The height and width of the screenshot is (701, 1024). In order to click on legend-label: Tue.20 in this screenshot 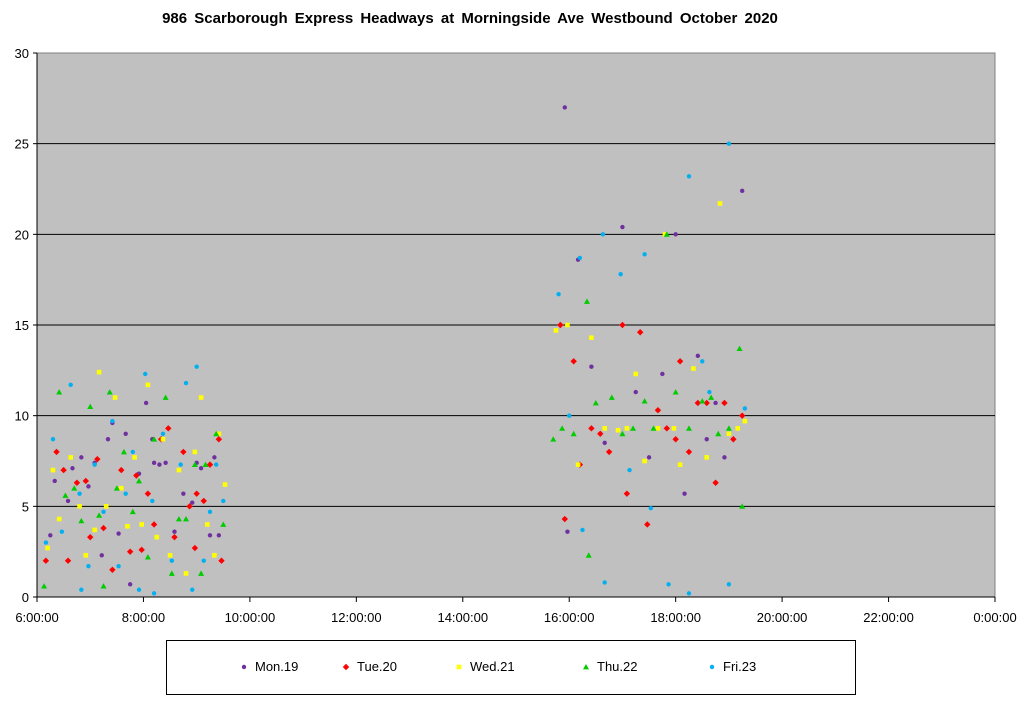, I will do `click(377, 666)`.